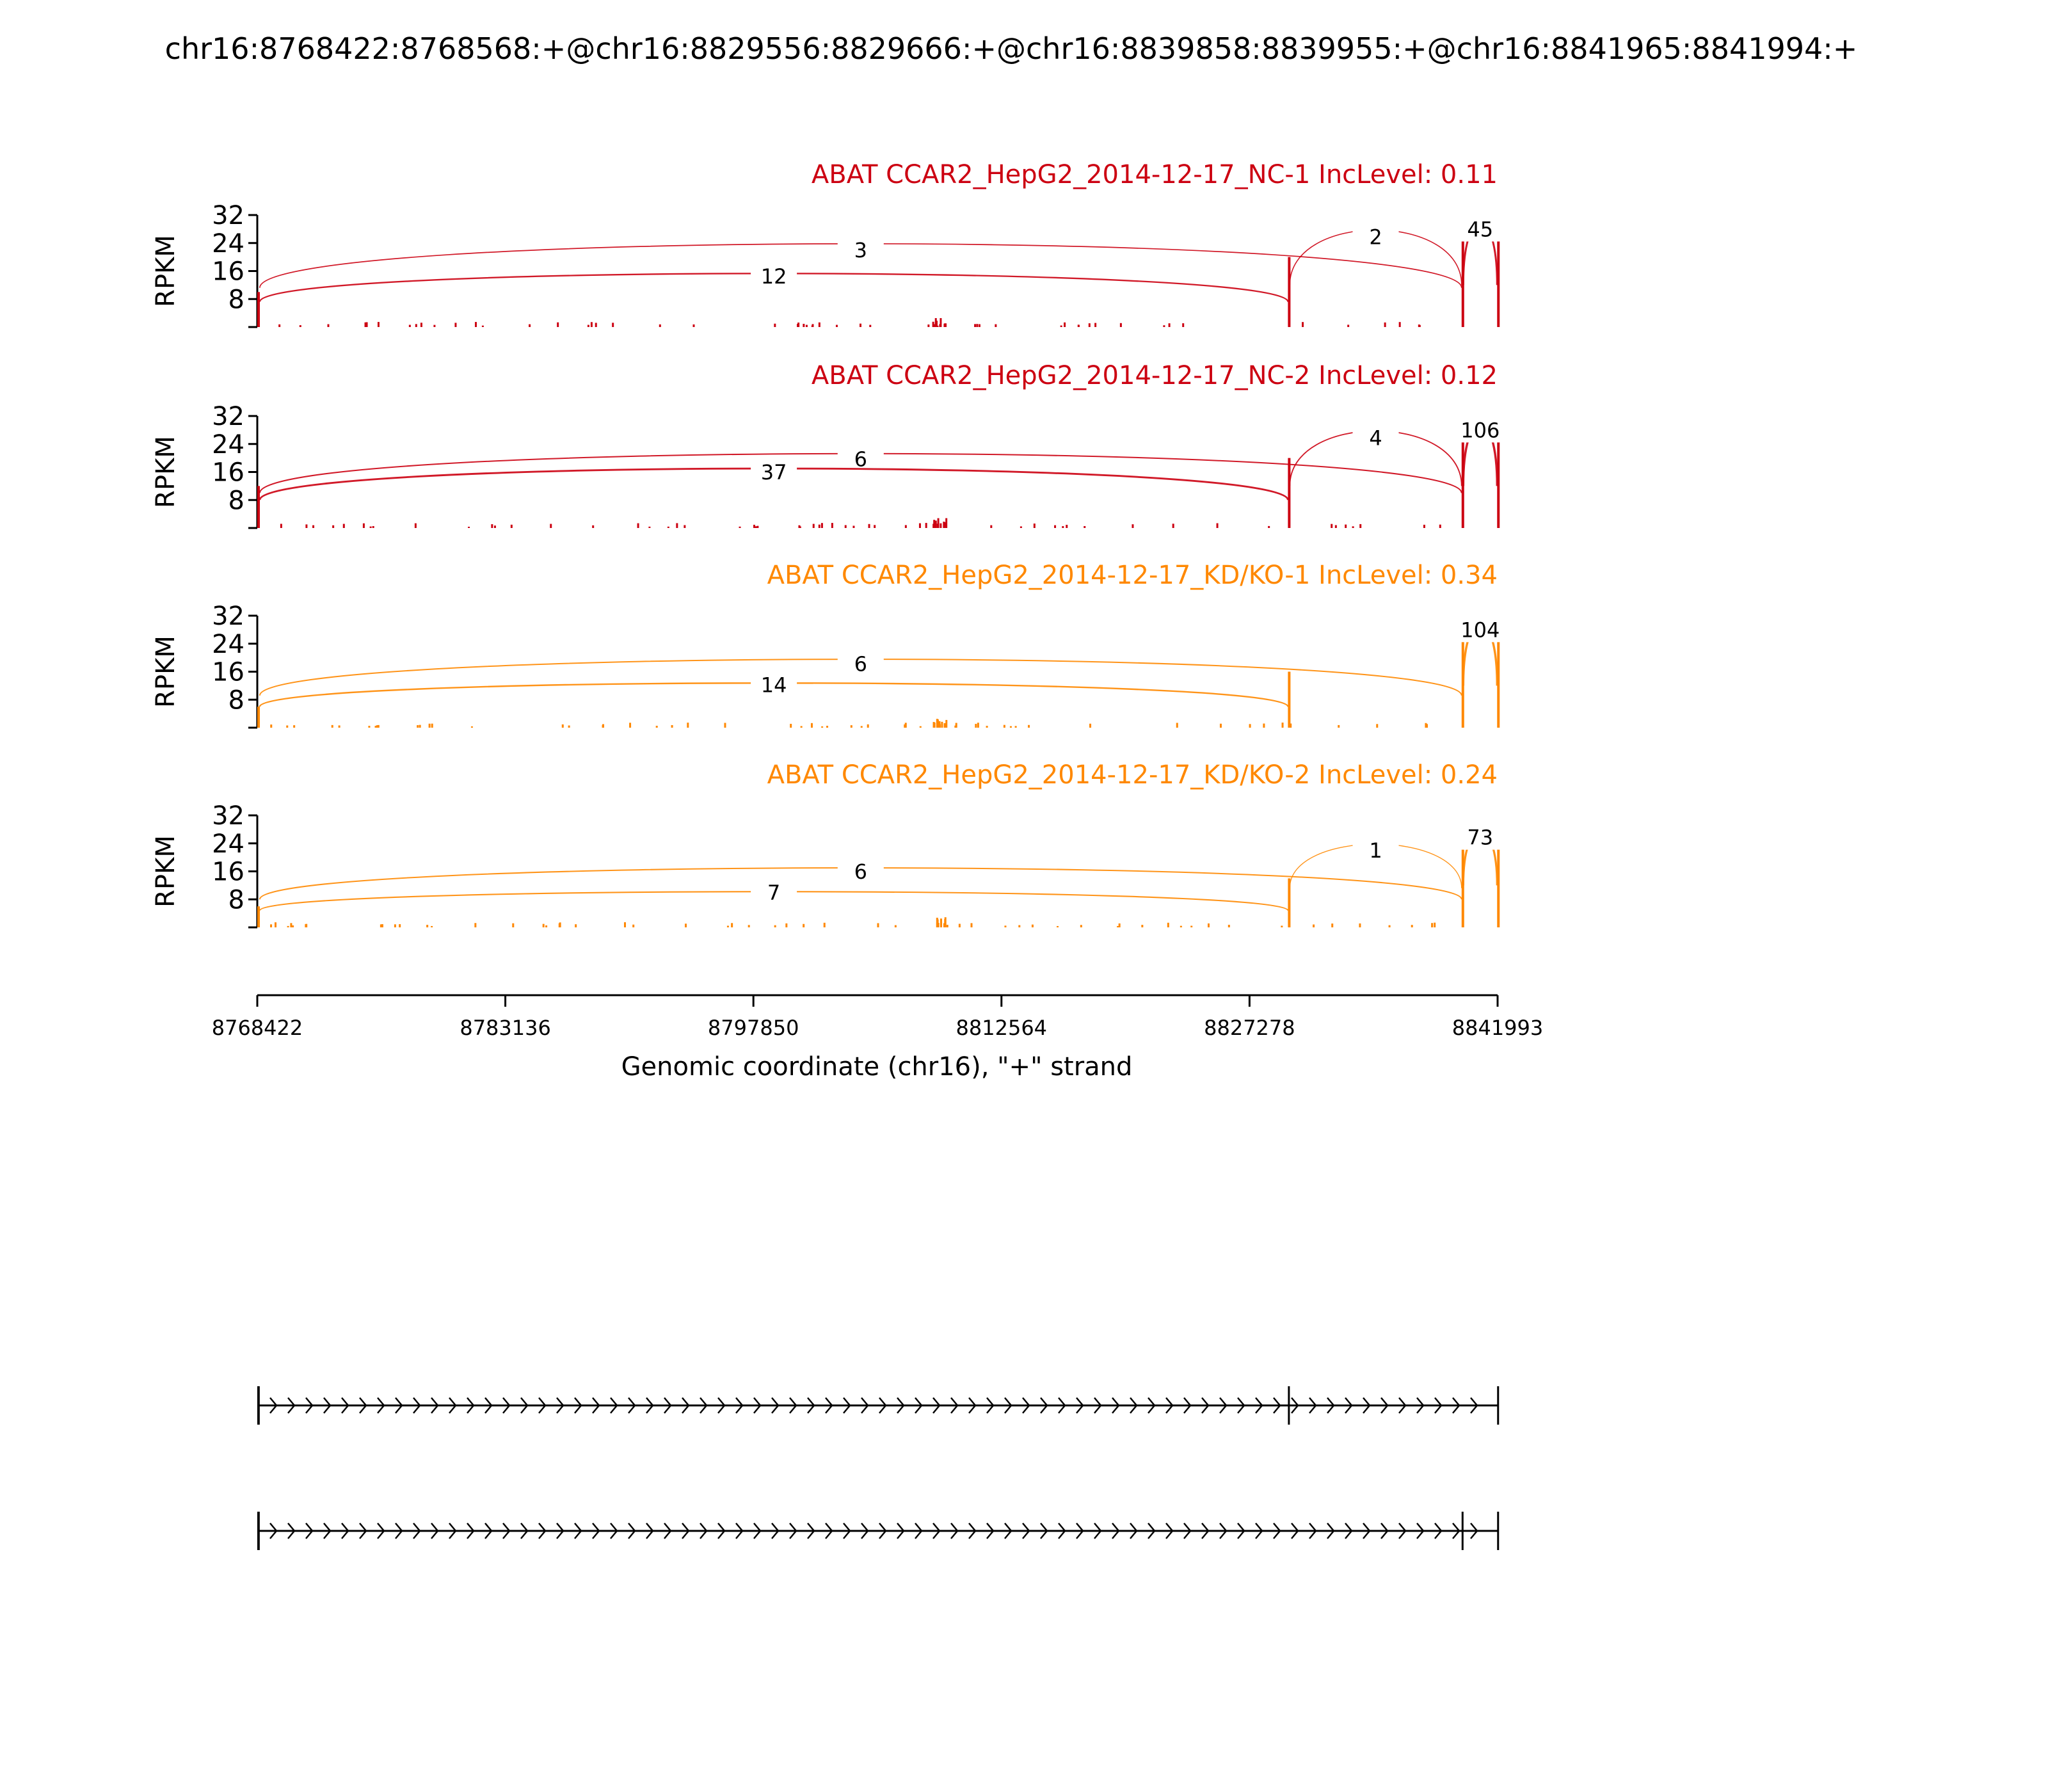  What do you see at coordinates (1249, 1028) in the screenshot?
I see `x-tick-label: 8827278` at bounding box center [1249, 1028].